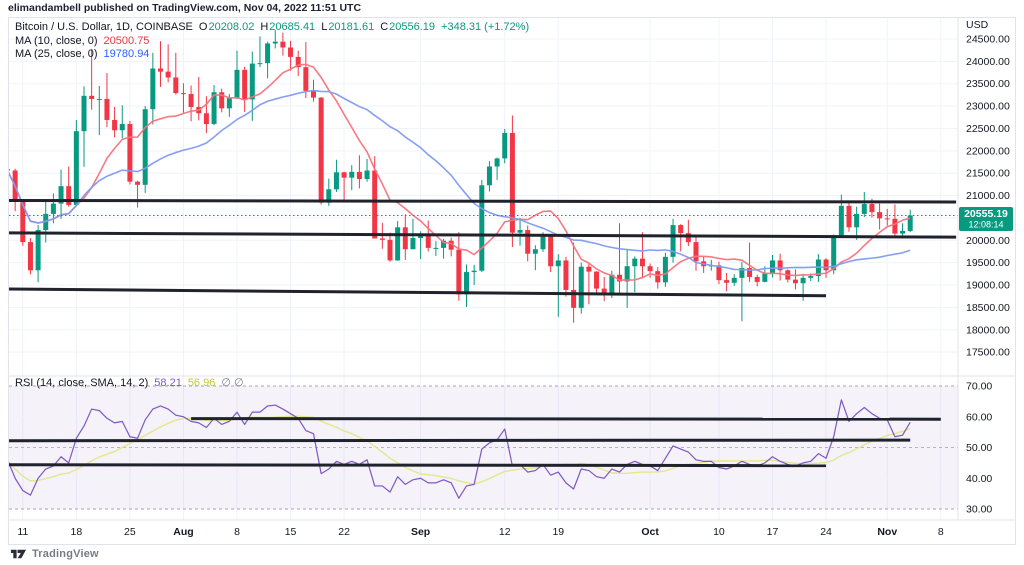 The height and width of the screenshot is (565, 1024). Describe the element at coordinates (979, 417) in the screenshot. I see `svg-text: 60.00` at that location.